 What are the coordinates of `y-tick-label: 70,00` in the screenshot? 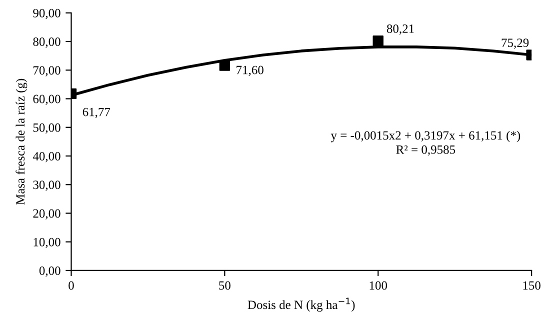 It's located at (47, 71).